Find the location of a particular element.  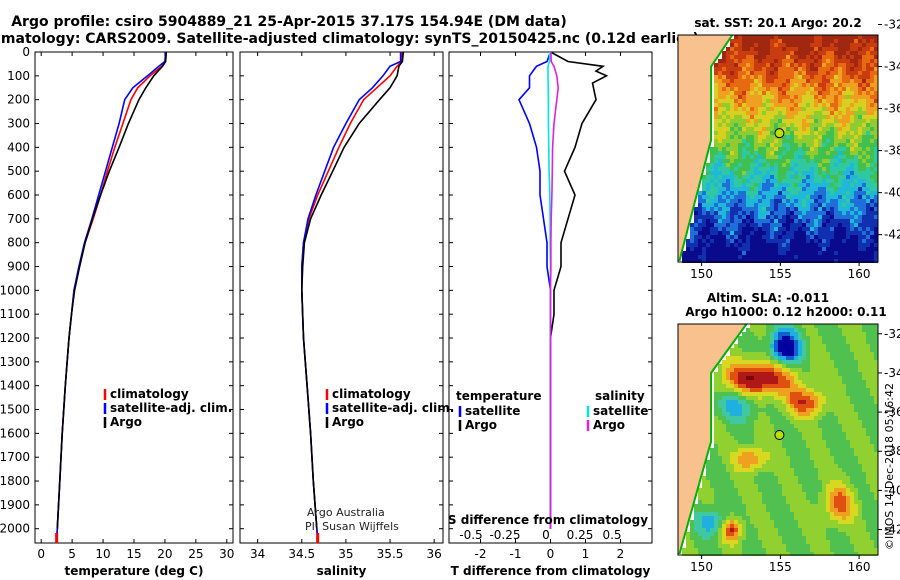

legend-title: salinity is located at coordinates (620, 396).